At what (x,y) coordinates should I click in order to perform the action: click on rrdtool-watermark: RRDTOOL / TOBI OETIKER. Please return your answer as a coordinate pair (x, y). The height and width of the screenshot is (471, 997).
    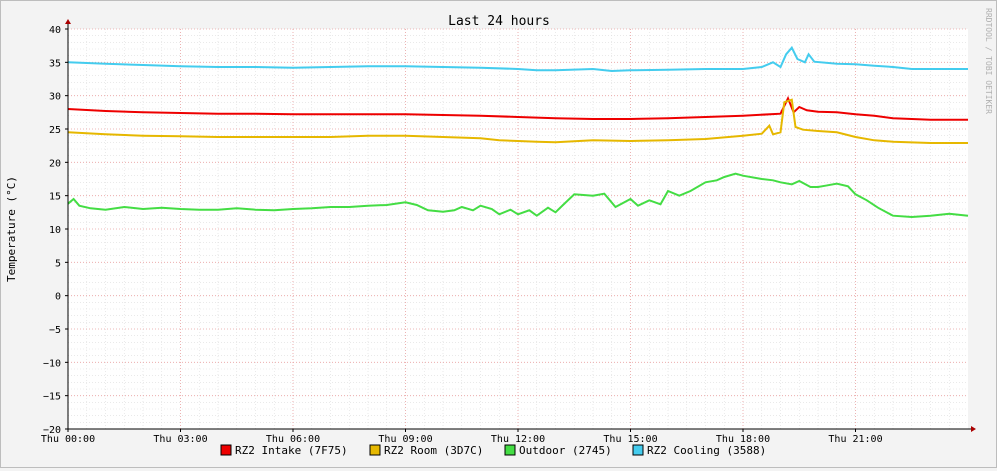
    Looking at the image, I should click on (988, 61).